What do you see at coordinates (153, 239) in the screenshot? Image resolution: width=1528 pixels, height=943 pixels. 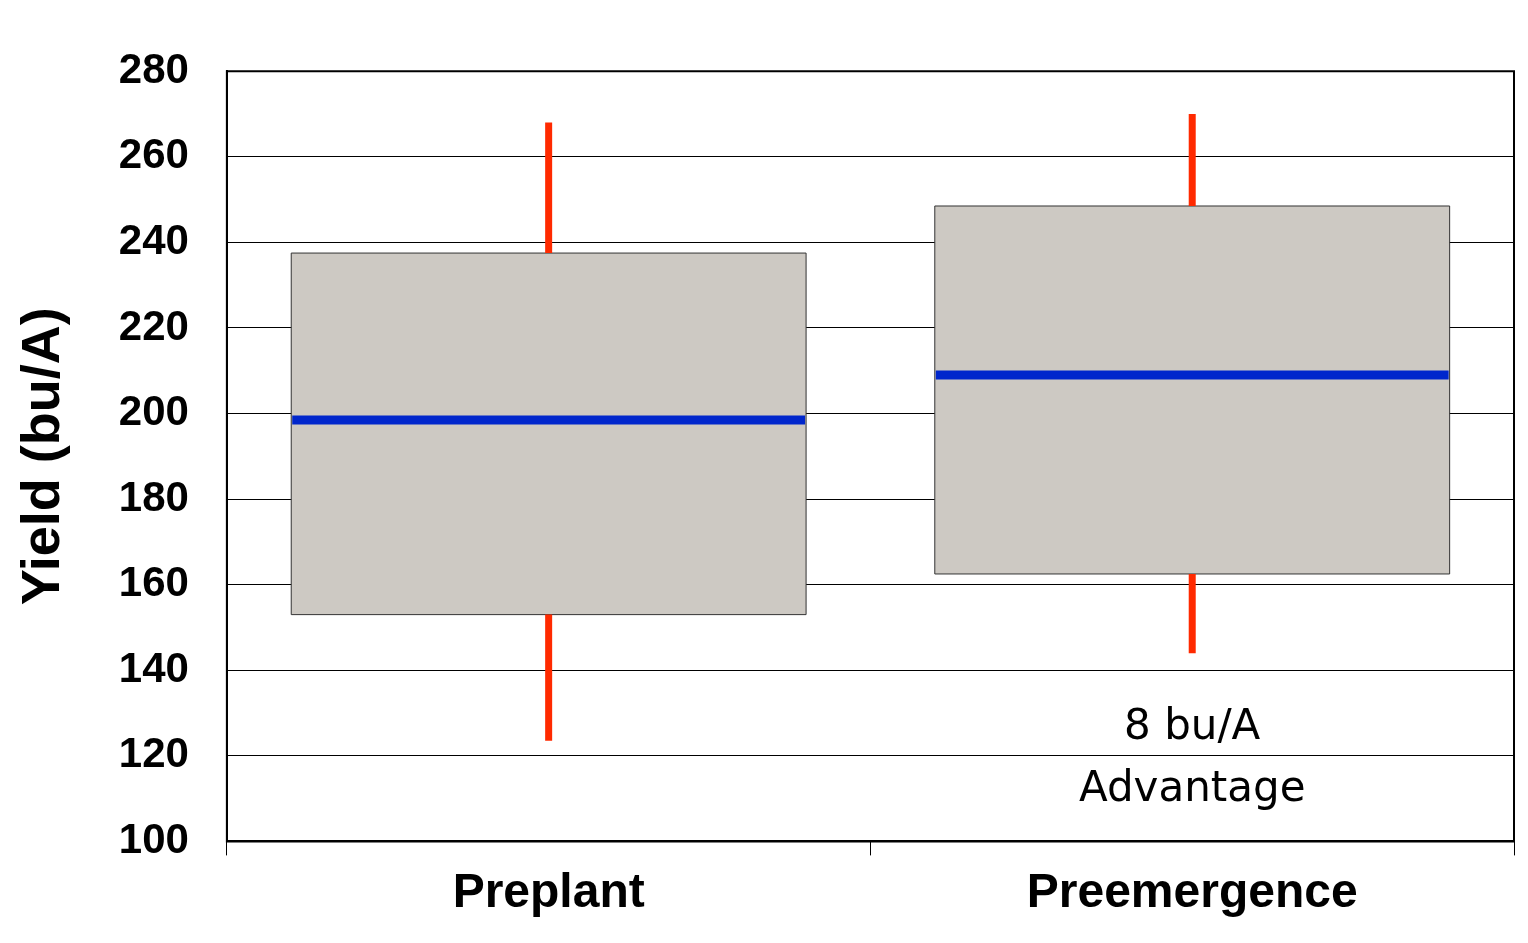 I see `y-tick-label: 240` at bounding box center [153, 239].